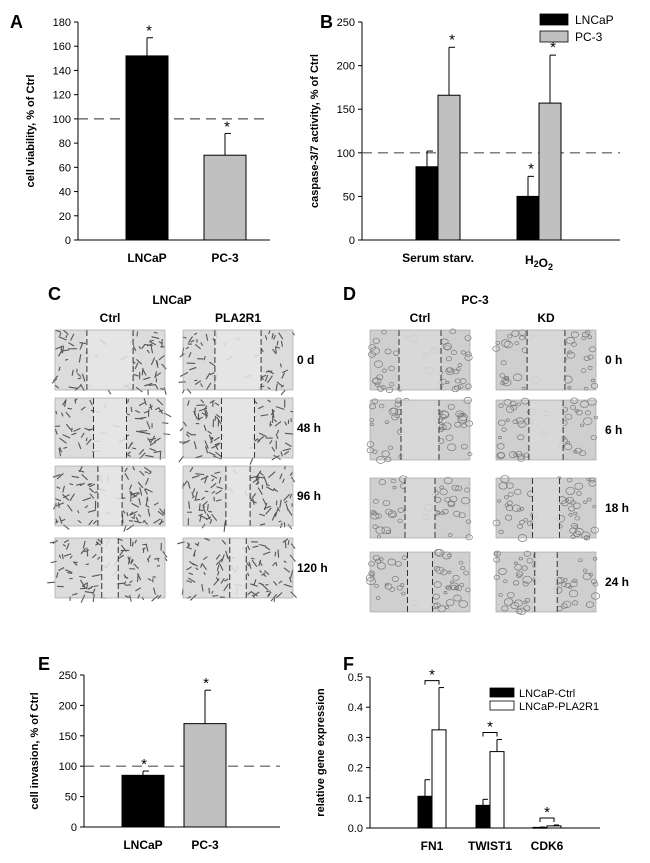 The image size is (650, 863). What do you see at coordinates (529, 260) in the screenshot?
I see `x-tick-label-part: H` at bounding box center [529, 260].